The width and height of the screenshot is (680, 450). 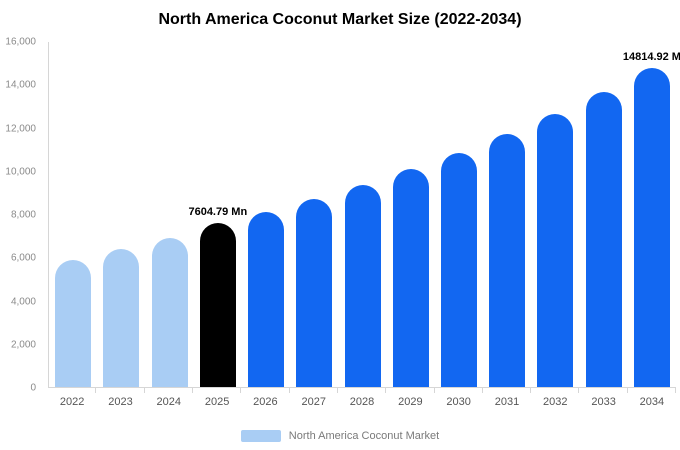 I want to click on bar-2029, so click(x=410, y=278).